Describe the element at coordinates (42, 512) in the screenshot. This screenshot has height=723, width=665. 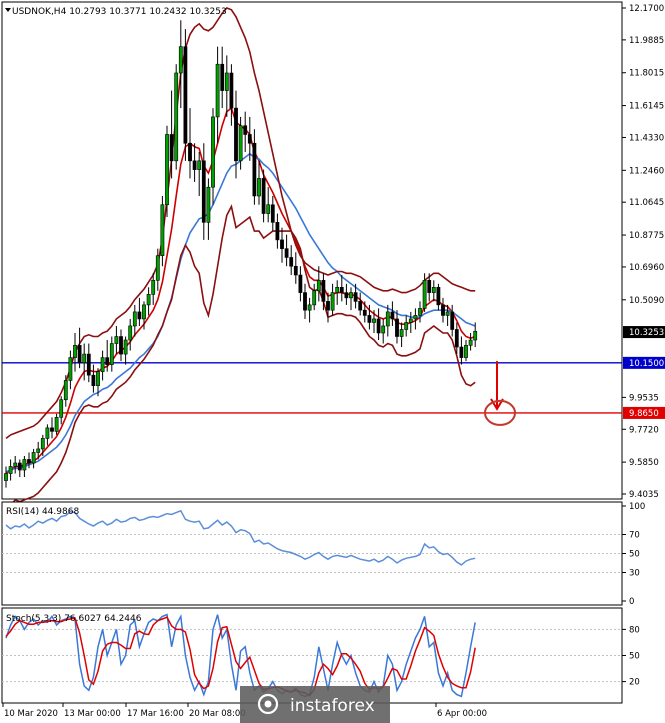
I see `rsi-title: RSI(14) 44.9868` at that location.